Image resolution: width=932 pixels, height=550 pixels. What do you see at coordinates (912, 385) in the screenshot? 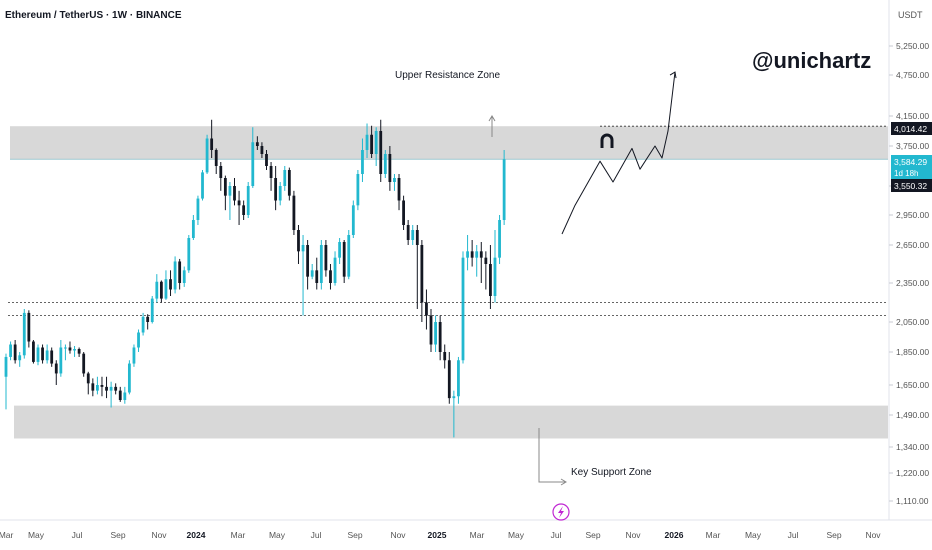
I see `y-tick-label: 1,650.00` at bounding box center [912, 385].